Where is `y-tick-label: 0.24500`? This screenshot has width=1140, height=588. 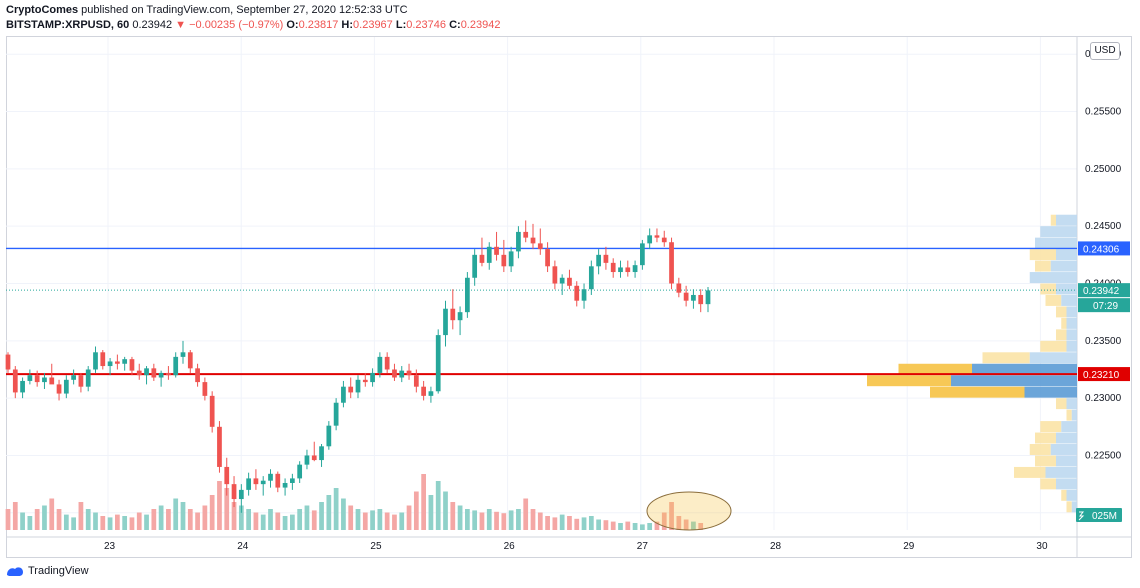 y-tick-label: 0.24500 is located at coordinates (1103, 226).